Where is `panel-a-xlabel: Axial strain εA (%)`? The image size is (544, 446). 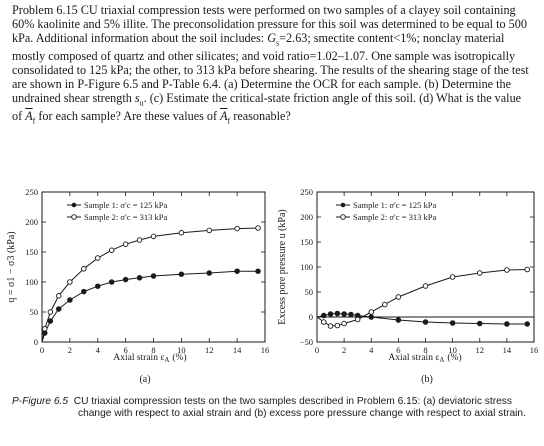
panel-a-xlabel: Axial strain εA (%) is located at coordinates (149, 358).